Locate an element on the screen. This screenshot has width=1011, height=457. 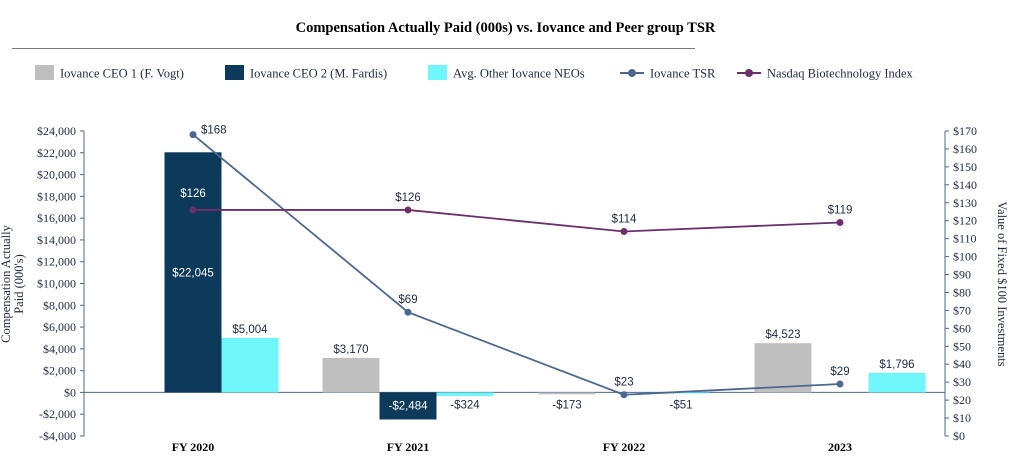
y2-tick-label: $120 is located at coordinates (965, 221).